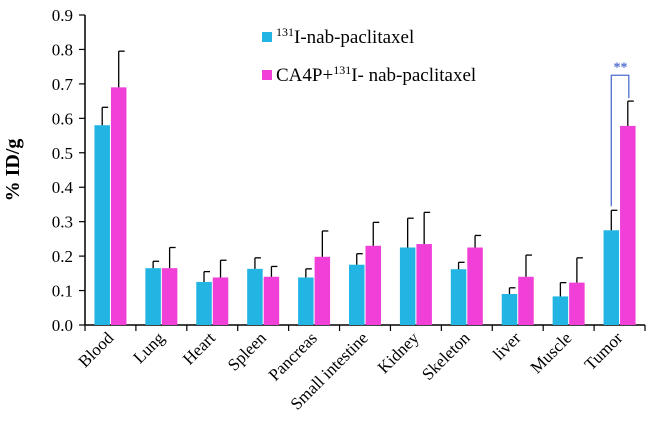 This screenshot has height=444, width=650. What do you see at coordinates (611, 277) in the screenshot?
I see `bar-series1-tumor` at bounding box center [611, 277].